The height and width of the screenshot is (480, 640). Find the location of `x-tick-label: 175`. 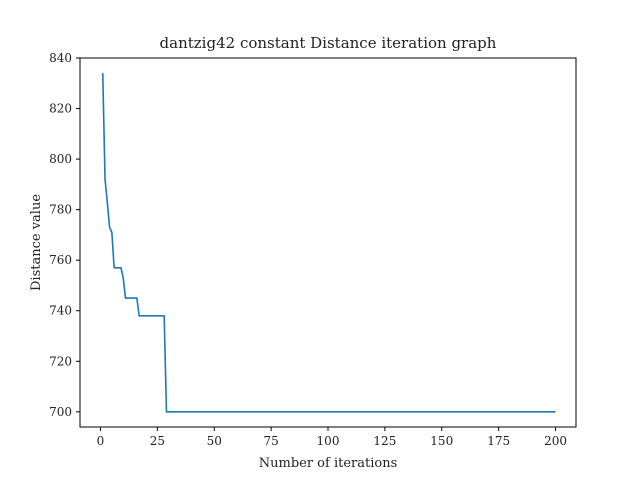

x-tick-label: 175 is located at coordinates (498, 441).